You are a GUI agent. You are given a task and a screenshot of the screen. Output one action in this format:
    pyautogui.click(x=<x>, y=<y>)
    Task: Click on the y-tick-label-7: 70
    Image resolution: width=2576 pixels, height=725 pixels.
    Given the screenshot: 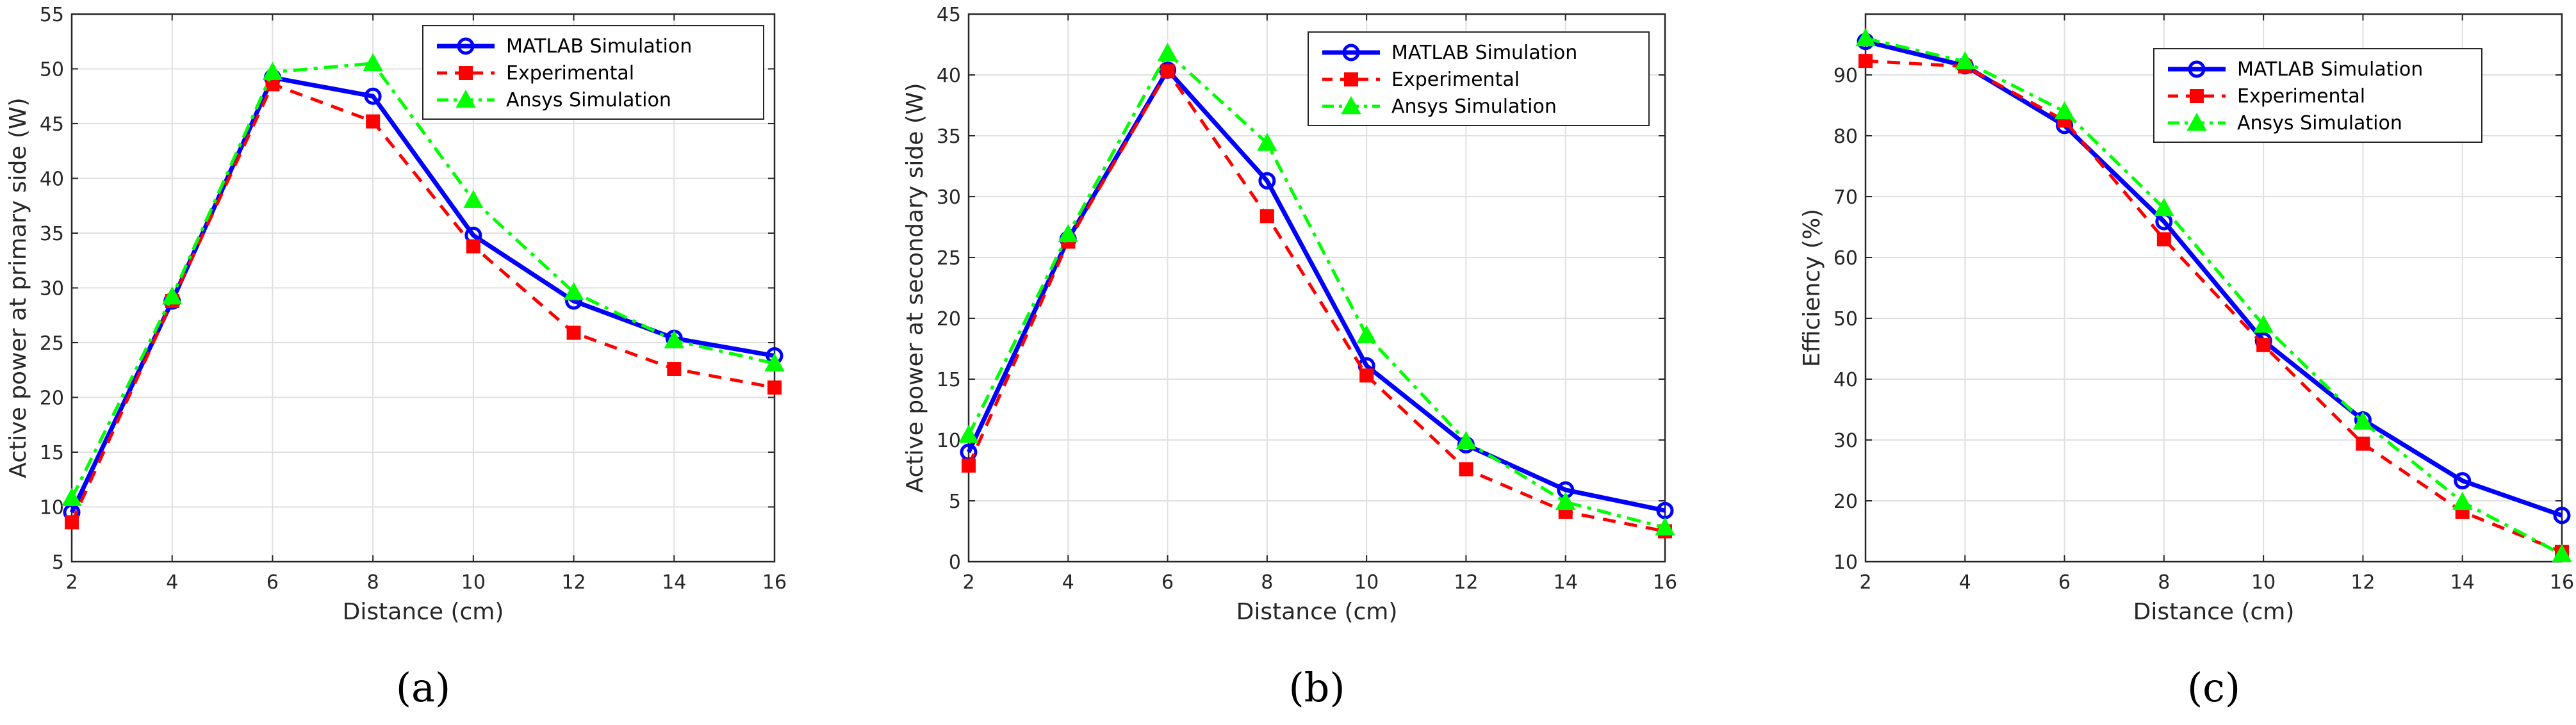 What is the action you would take?
    pyautogui.click(x=1846, y=198)
    